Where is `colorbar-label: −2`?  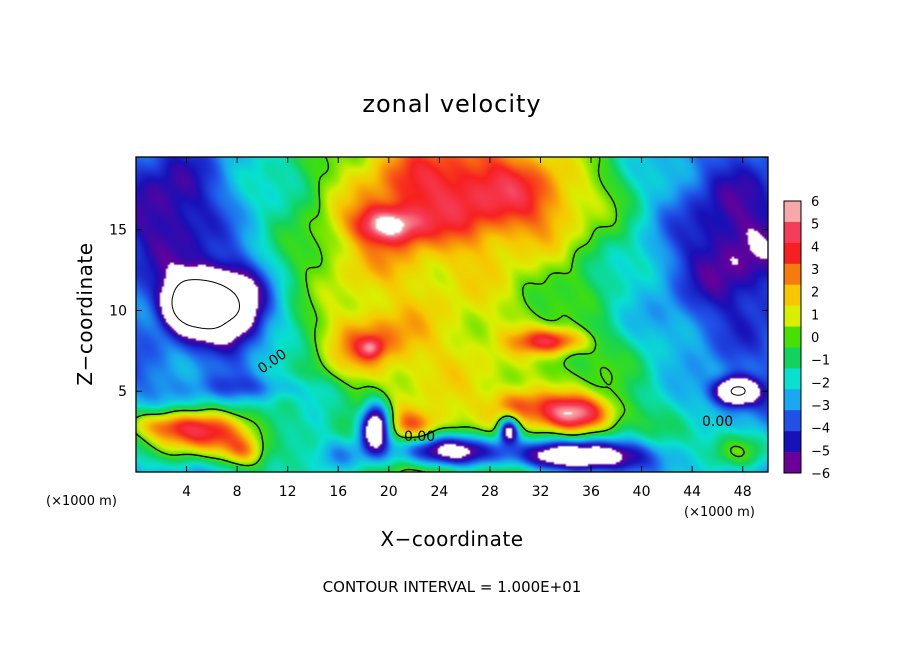 colorbar-label: −2 is located at coordinates (820, 383).